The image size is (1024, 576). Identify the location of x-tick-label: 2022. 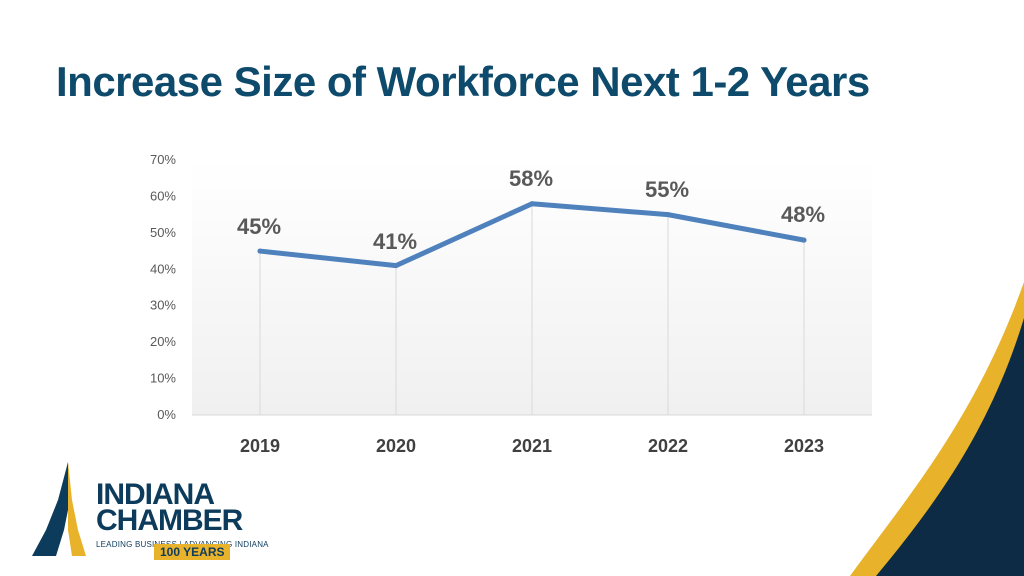
(668, 446).